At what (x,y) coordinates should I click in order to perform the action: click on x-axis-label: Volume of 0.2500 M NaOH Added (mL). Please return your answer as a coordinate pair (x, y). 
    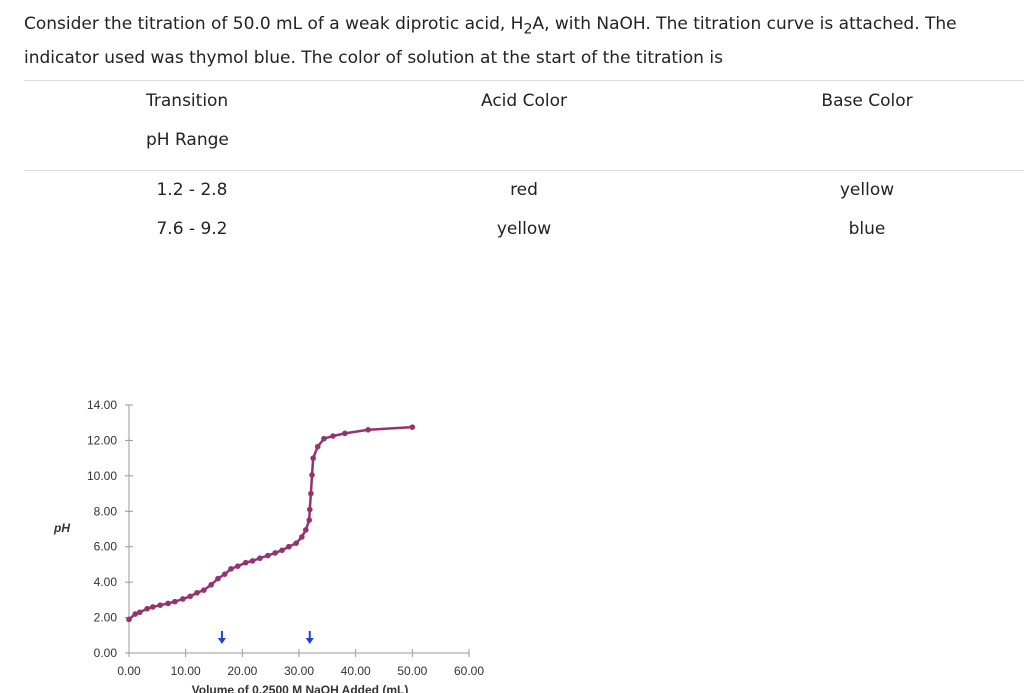
    Looking at the image, I should click on (300, 688).